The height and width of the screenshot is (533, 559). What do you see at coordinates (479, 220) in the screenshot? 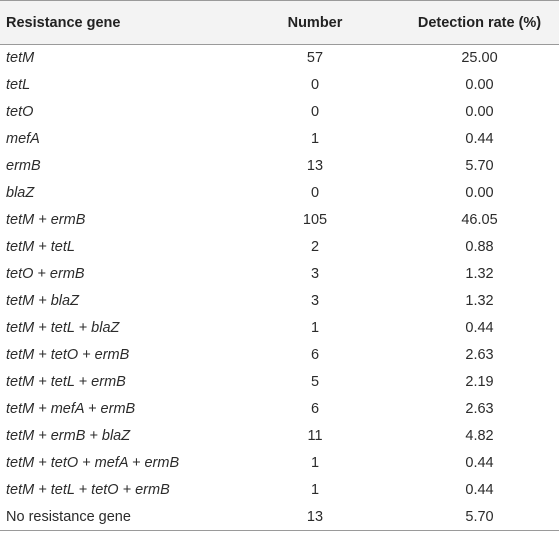
I see `cell-detection-rate: 46.05` at bounding box center [479, 220].